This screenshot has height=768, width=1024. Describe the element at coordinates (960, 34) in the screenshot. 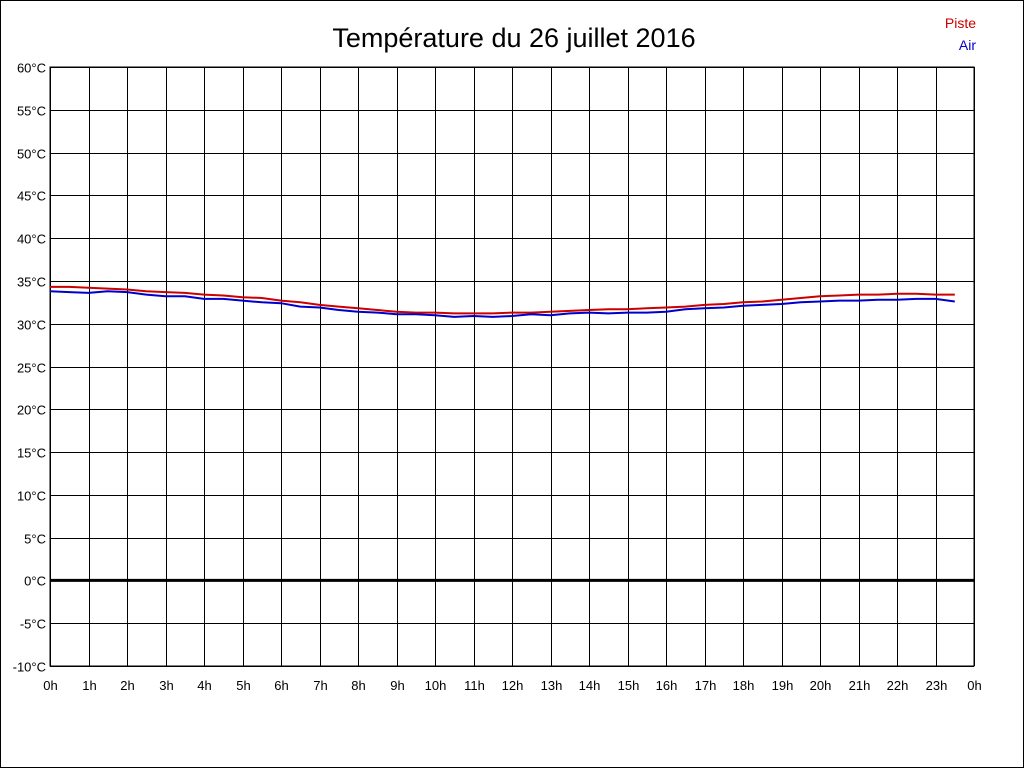

I see `legend: Piste Air` at that location.